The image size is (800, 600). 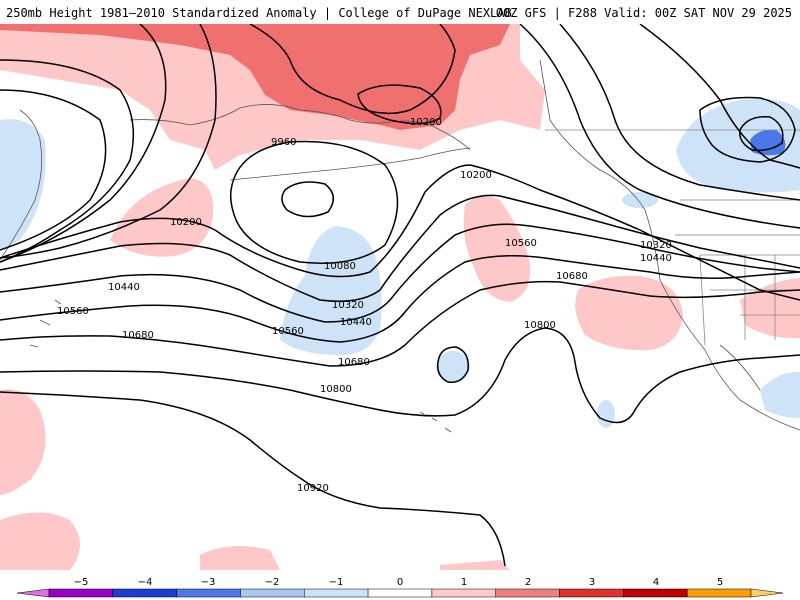 What do you see at coordinates (162, 217) in the screenshot?
I see `positive-anomaly-west-pacific` at bounding box center [162, 217].